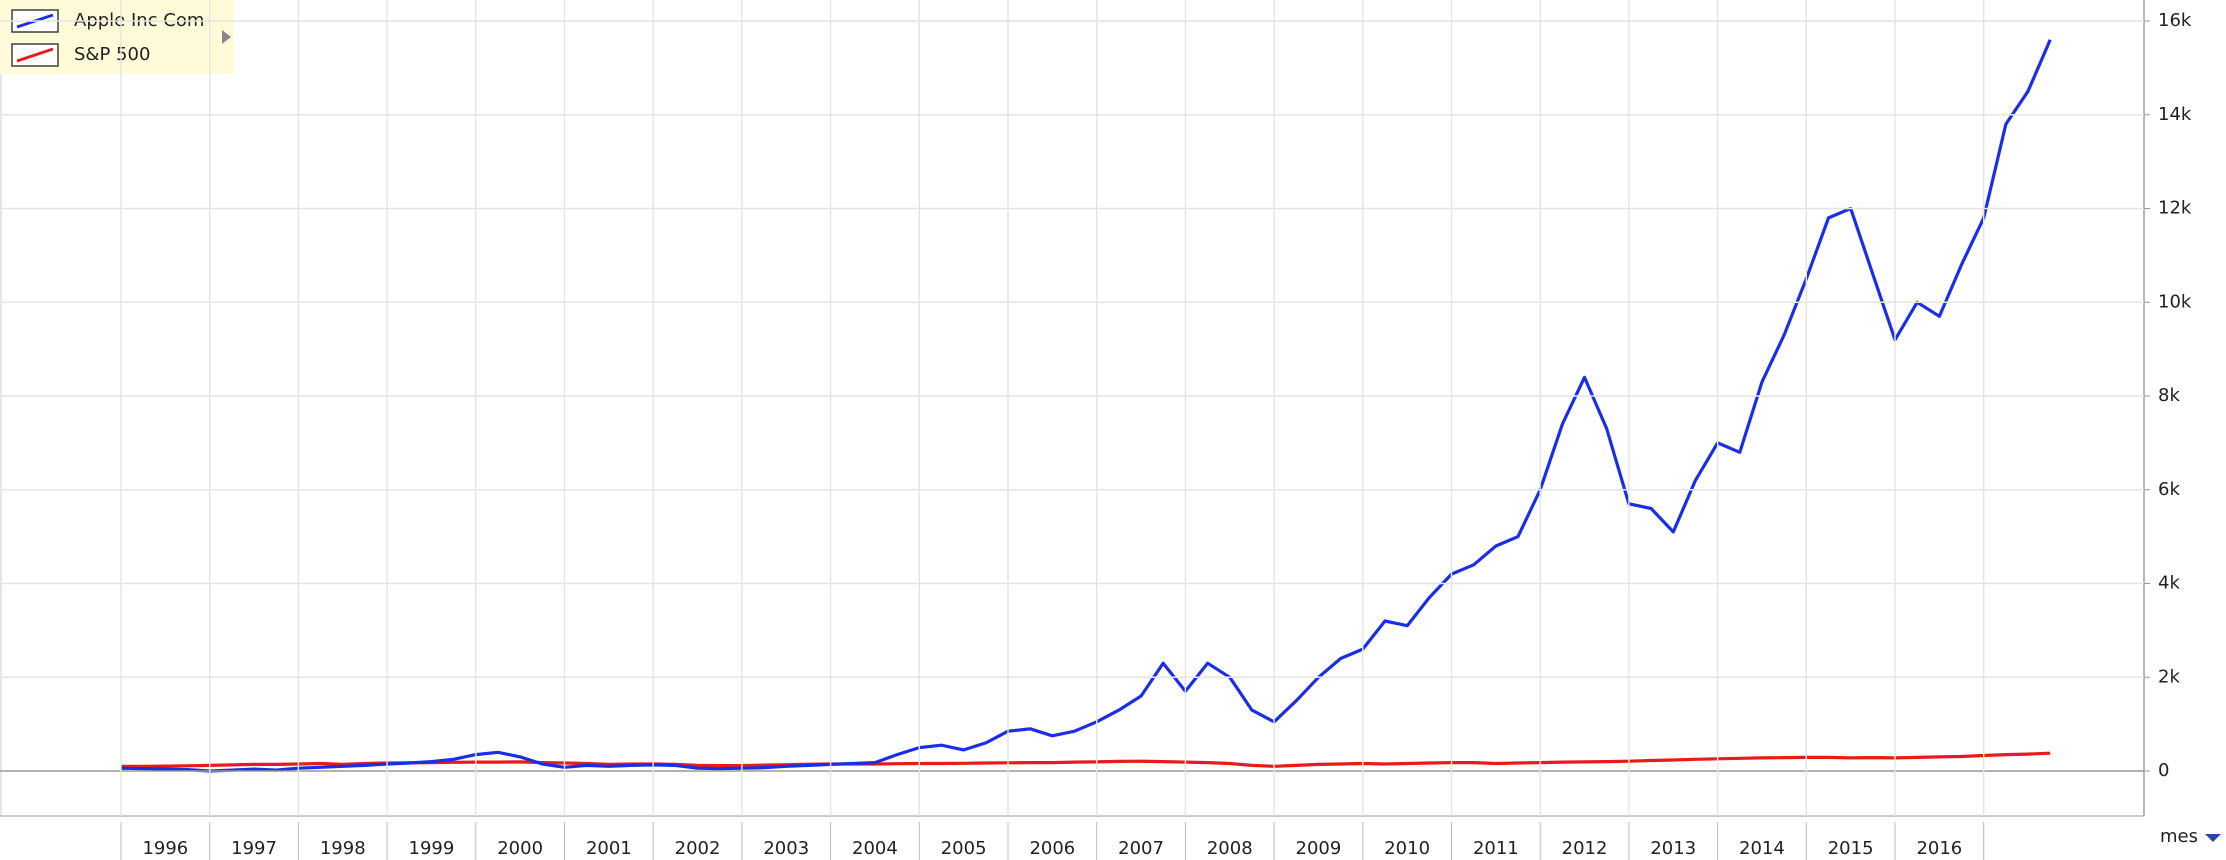 The height and width of the screenshot is (860, 2226). What do you see at coordinates (1496, 848) in the screenshot?
I see `x-tick-label: 2011` at bounding box center [1496, 848].